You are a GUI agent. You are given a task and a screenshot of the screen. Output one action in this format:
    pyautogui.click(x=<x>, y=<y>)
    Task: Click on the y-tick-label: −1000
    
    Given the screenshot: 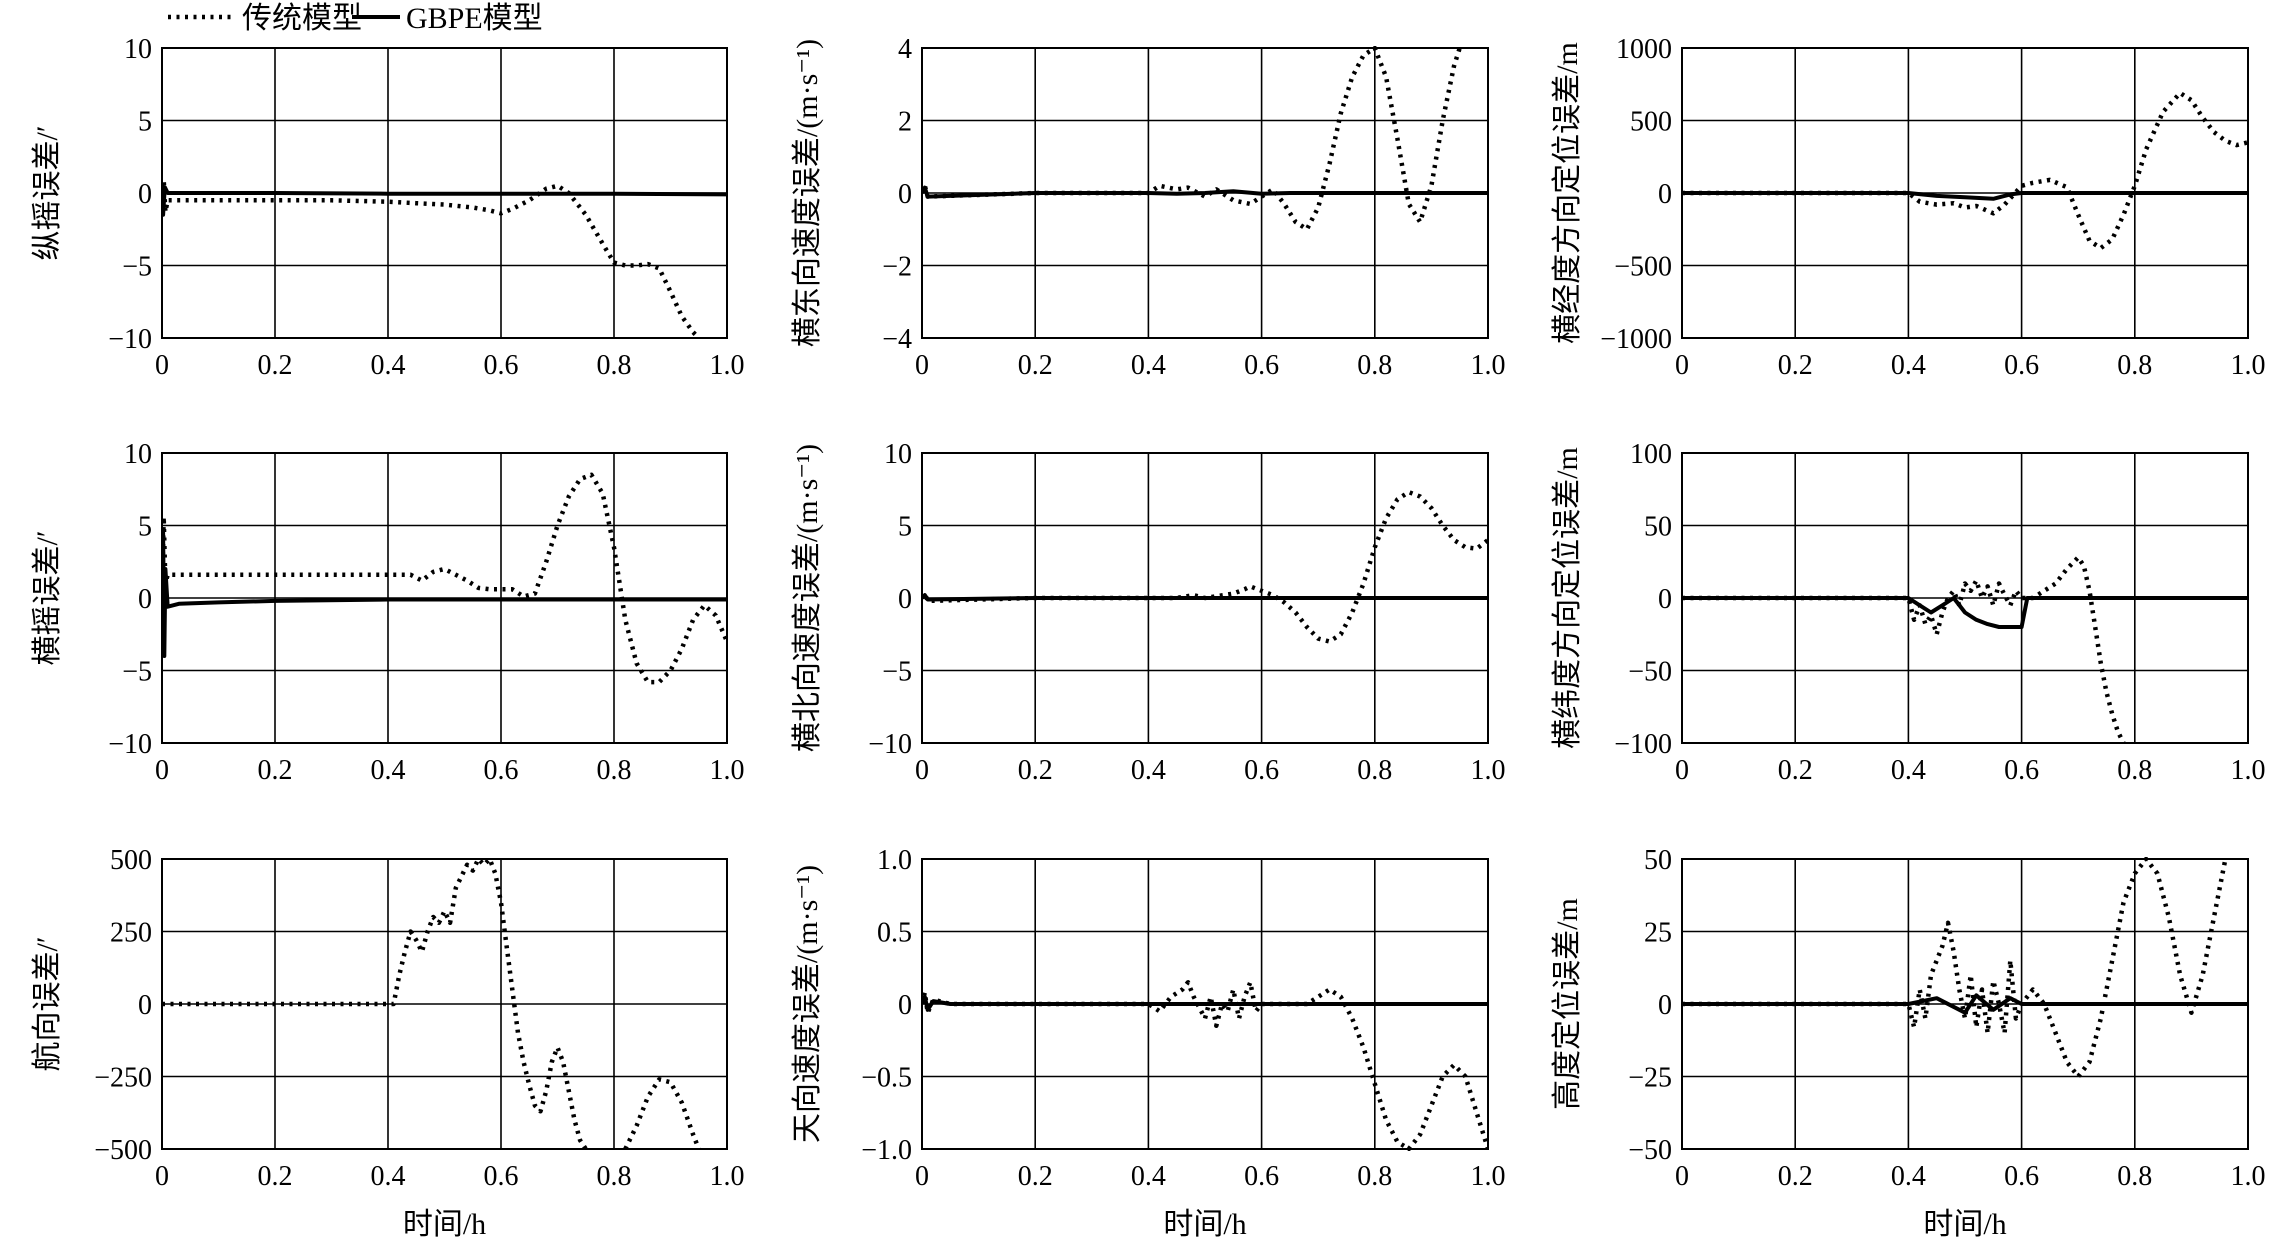 What is the action you would take?
    pyautogui.click(x=1636, y=339)
    